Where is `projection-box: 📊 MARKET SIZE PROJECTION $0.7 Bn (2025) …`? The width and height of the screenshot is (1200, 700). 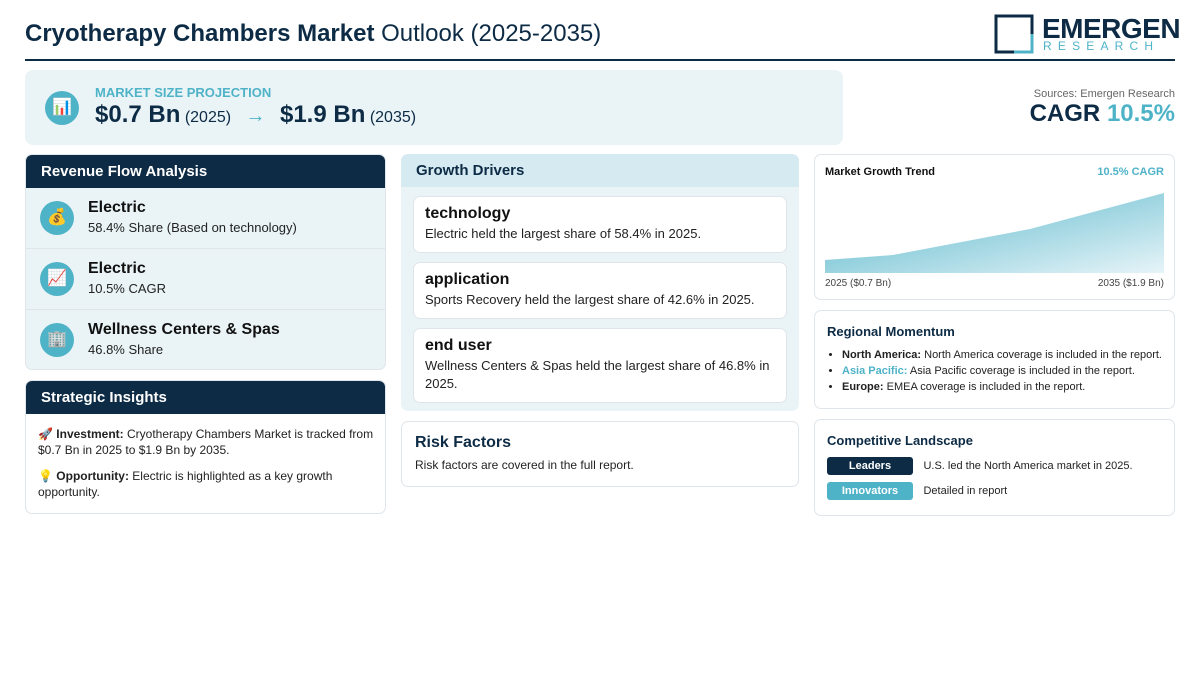 projection-box: 📊 MARKET SIZE PROJECTION $0.7 Bn (2025) … is located at coordinates (434, 107).